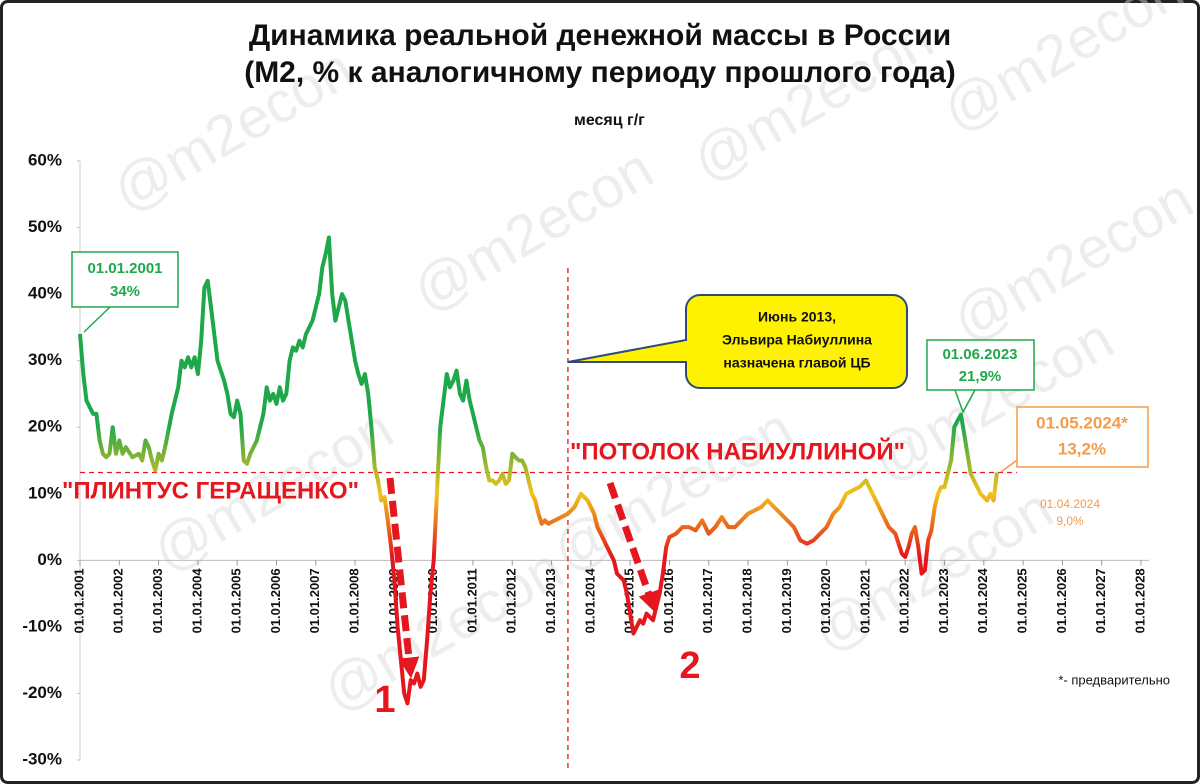 The width and height of the screenshot is (1200, 784). Describe the element at coordinates (904, 600) in the screenshot. I see `x-tick-label: 01.01.2022` at that location.